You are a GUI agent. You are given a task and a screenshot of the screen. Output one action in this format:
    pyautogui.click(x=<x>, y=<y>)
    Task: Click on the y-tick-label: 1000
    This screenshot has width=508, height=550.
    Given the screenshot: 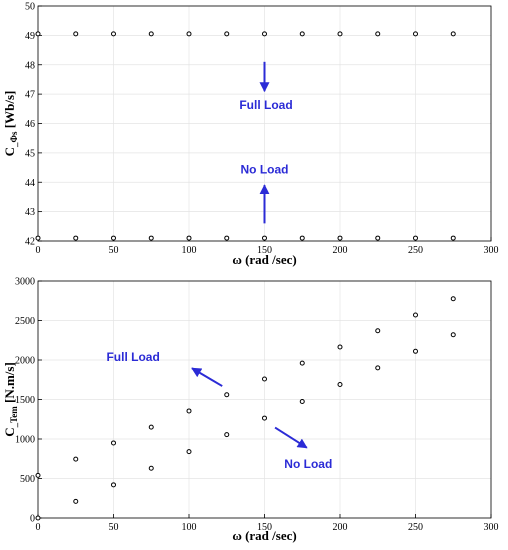 What is the action you would take?
    pyautogui.click(x=25, y=440)
    